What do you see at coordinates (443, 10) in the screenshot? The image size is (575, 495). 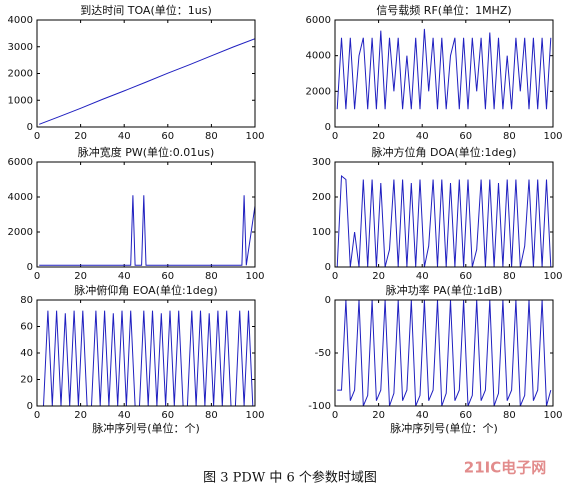 I see `chart-title: 信号载频 RF(单位：1MHZ)` at bounding box center [443, 10].